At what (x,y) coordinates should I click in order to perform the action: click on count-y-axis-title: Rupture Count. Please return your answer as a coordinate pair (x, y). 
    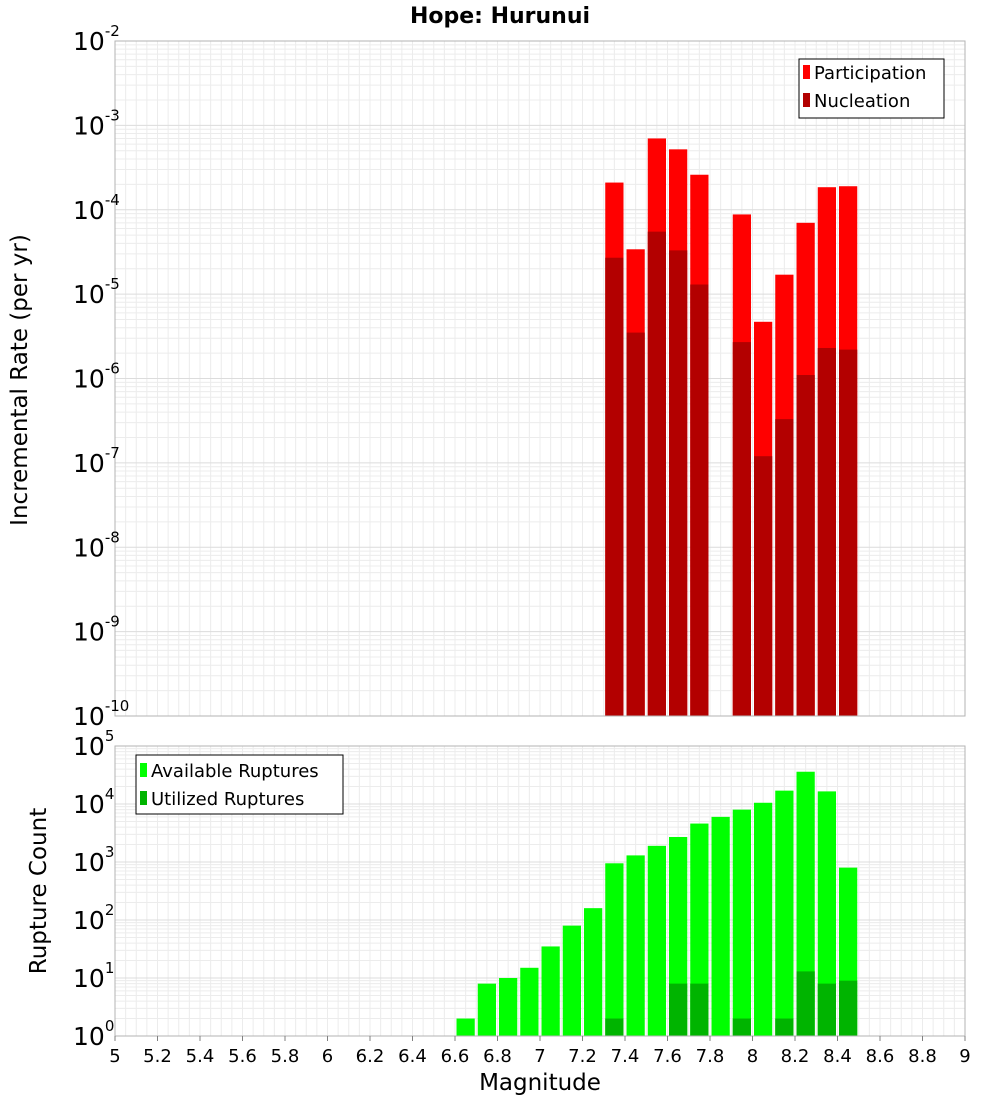
    Looking at the image, I should click on (39, 891).